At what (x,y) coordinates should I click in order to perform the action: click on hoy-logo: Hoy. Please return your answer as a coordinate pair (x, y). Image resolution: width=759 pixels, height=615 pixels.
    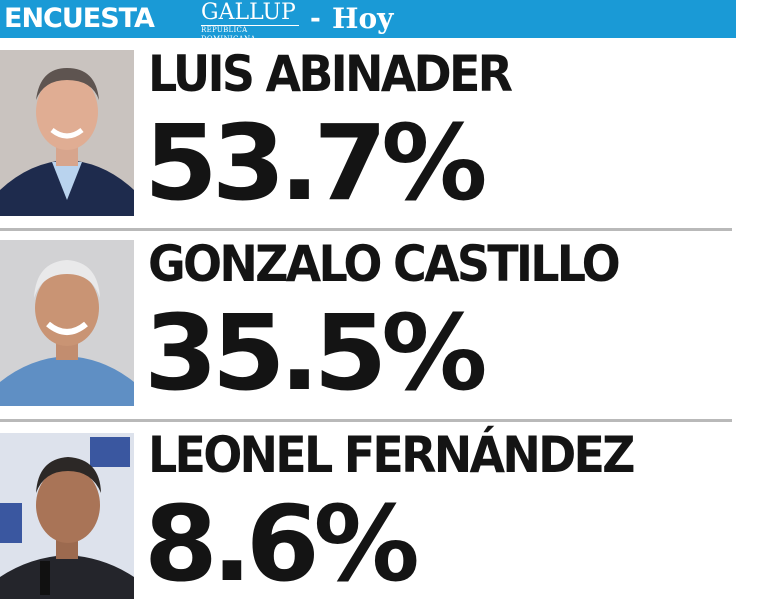
    Looking at the image, I should click on (363, 18).